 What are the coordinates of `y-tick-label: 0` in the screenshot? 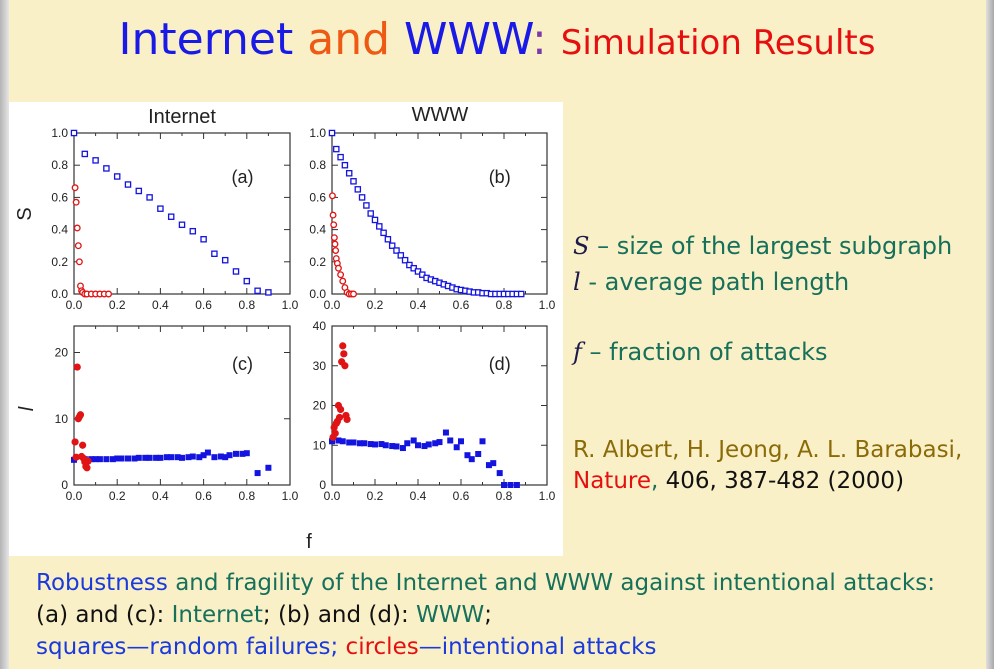 It's located at (64, 485).